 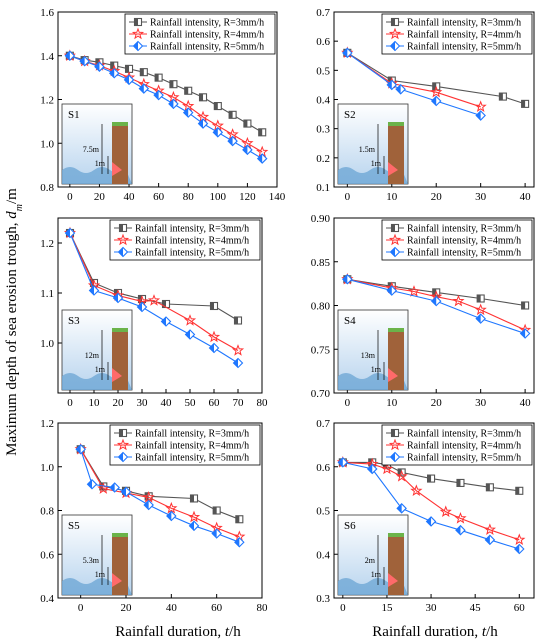 What do you see at coordinates (191, 403) in the screenshot?
I see `x-tick-label: 50` at bounding box center [191, 403].